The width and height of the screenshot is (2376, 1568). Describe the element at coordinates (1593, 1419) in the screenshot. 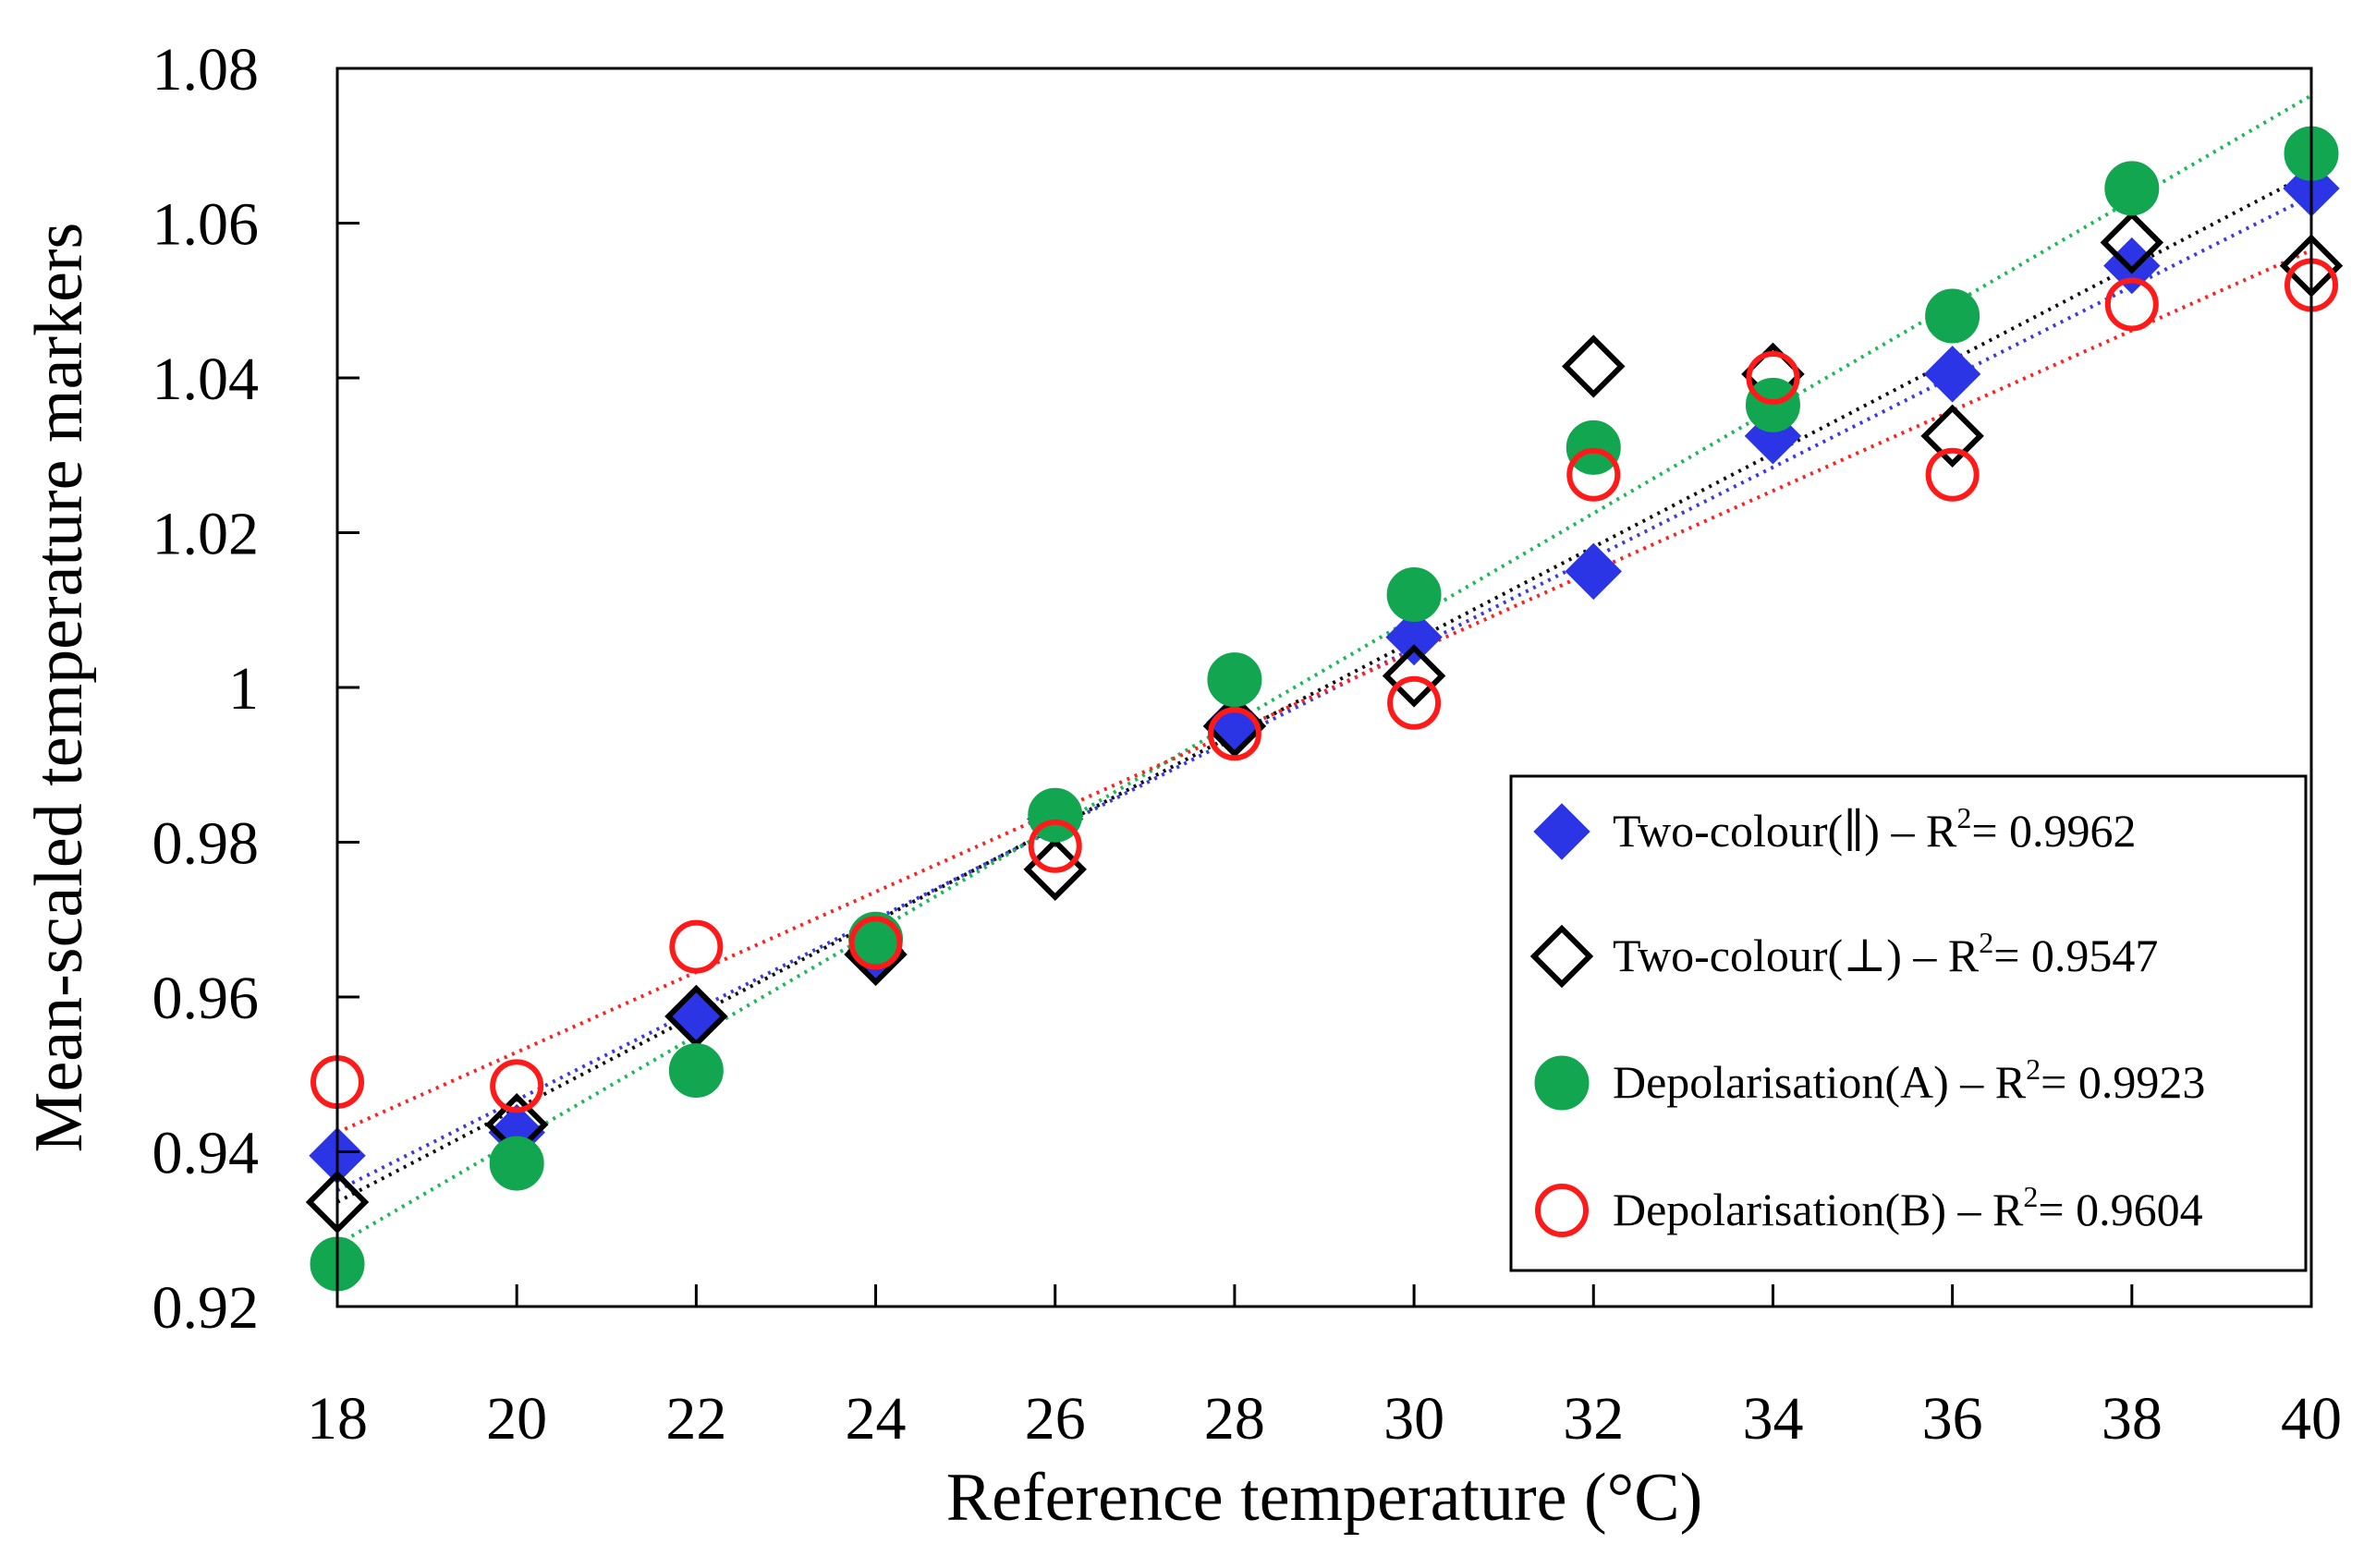

I see `x-tick-label: 32` at that location.